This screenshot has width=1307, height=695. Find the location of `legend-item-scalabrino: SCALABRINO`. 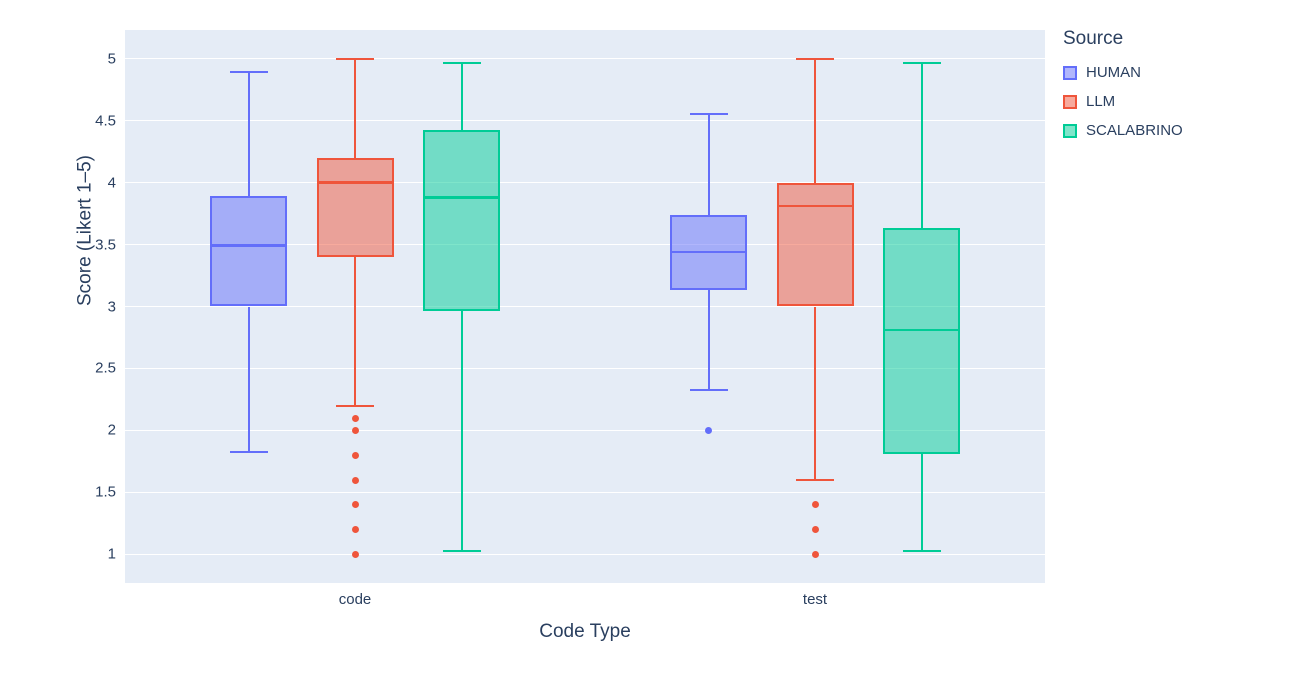

legend-item-scalabrino: SCALABRINO is located at coordinates (1123, 130).